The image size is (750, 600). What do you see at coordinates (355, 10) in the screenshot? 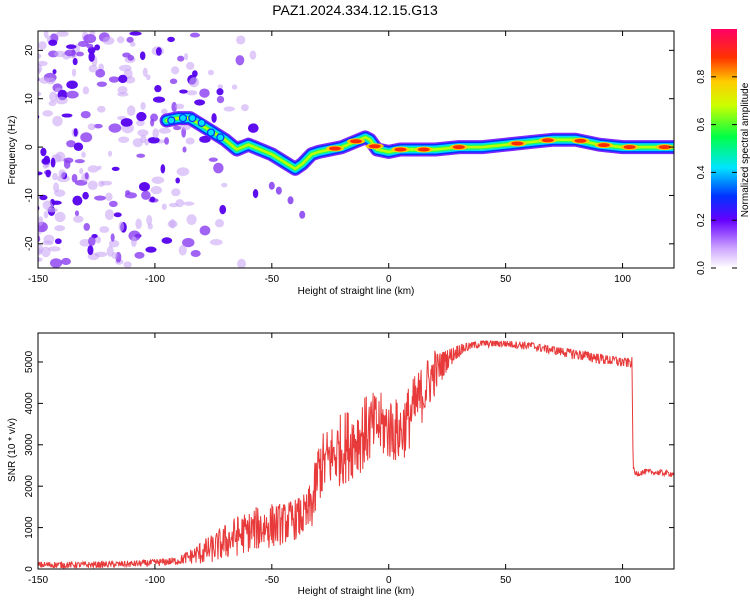
I see `chart-title: PAZ1.2024.334.12.15.G13` at bounding box center [355, 10].